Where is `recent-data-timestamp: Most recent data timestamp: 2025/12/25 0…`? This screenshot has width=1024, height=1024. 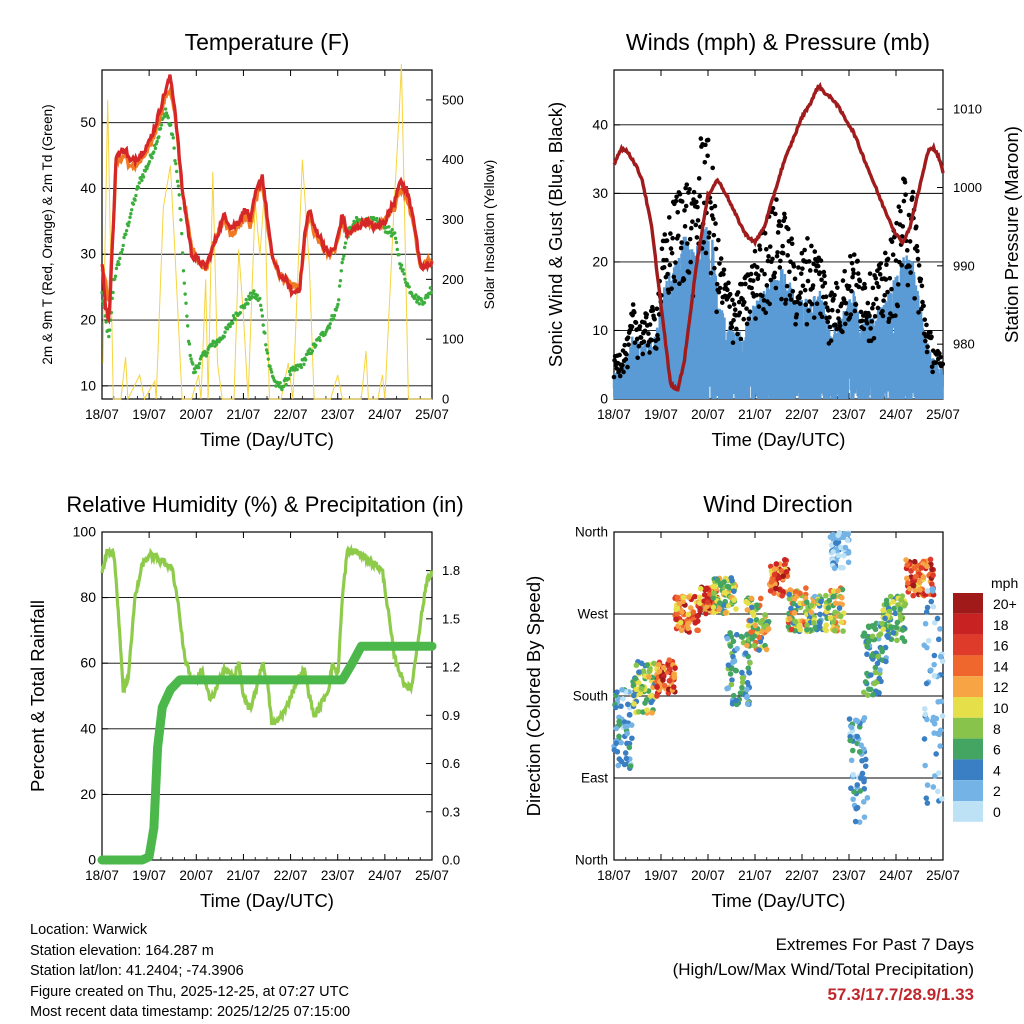
recent-data-timestamp: Most recent data timestamp: 2025/12/25 0… is located at coordinates (190, 1012).